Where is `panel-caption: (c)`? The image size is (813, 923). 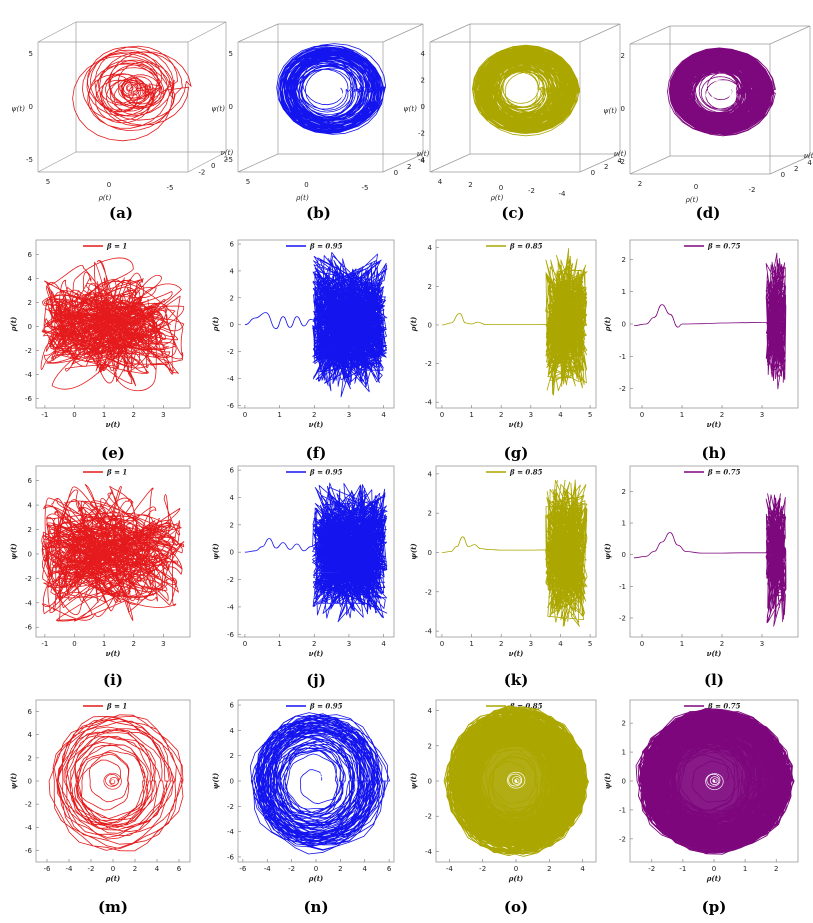 panel-caption: (c) is located at coordinates (512, 213).